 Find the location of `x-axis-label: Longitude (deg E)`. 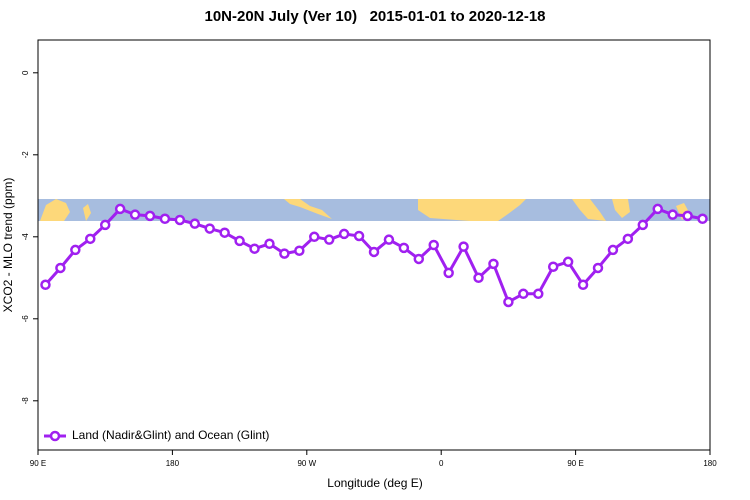

x-axis-label: Longitude (deg E) is located at coordinates (374, 483).